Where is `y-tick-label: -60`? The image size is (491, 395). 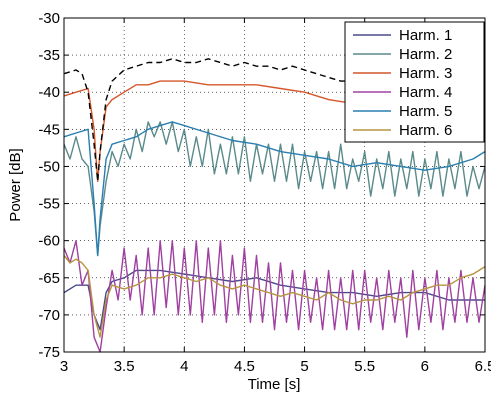
y-tick-label: -60 is located at coordinates (49, 241).